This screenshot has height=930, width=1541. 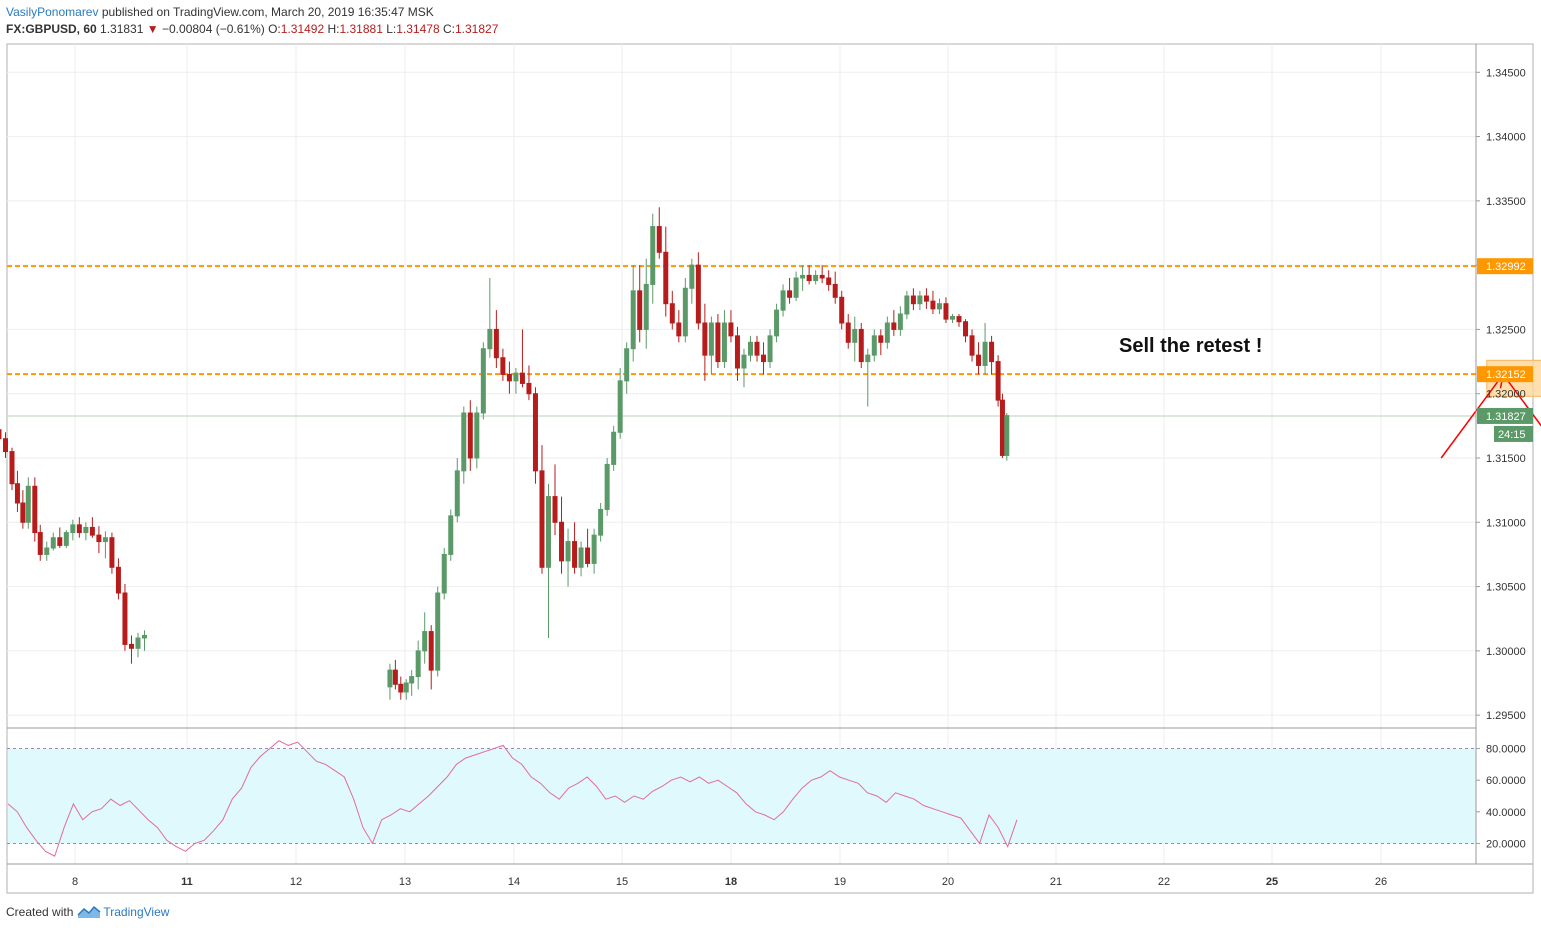 I want to click on author-link: VasilyPonomarev, so click(x=52, y=12).